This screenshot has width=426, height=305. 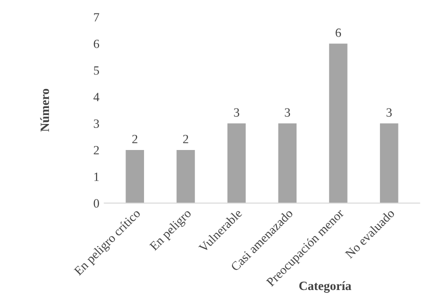 What do you see at coordinates (96, 176) in the screenshot?
I see `y-tick-label: 1` at bounding box center [96, 176].